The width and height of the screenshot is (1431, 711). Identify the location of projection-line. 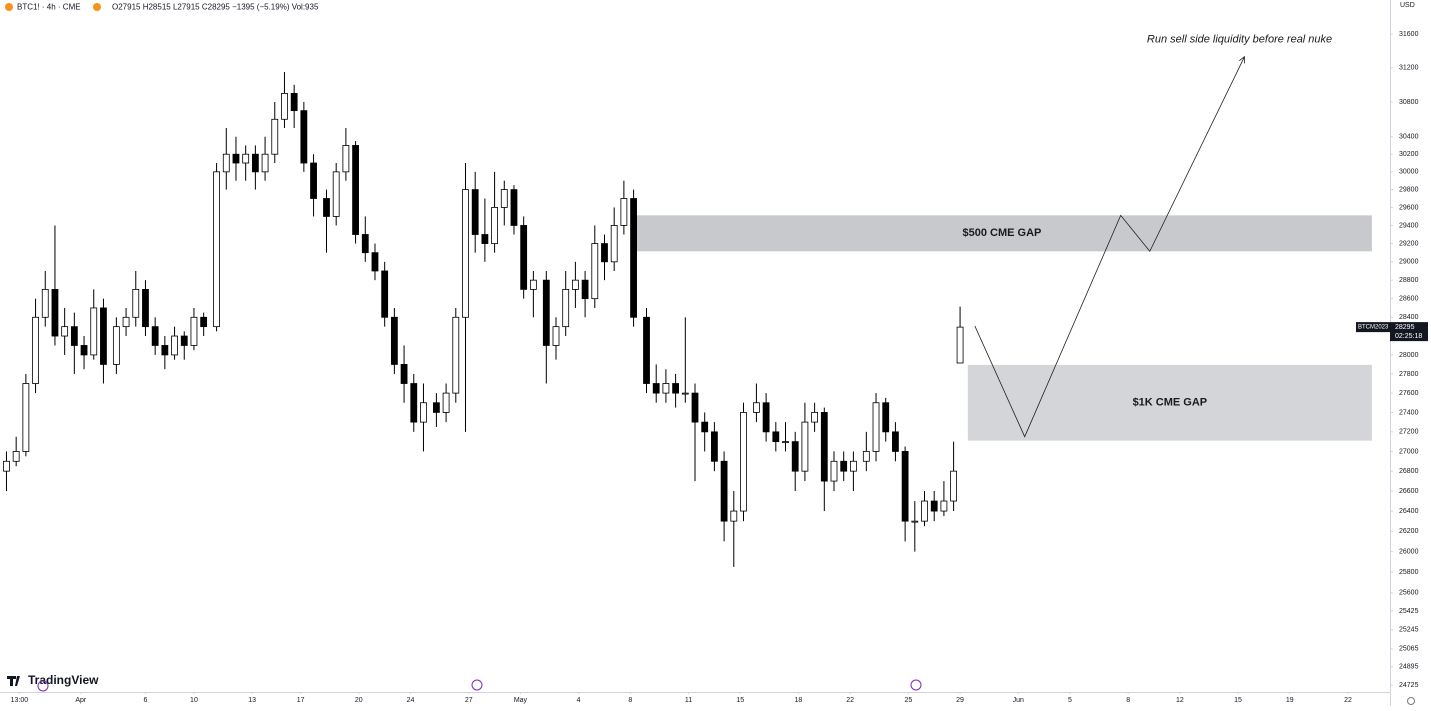
(1109, 247).